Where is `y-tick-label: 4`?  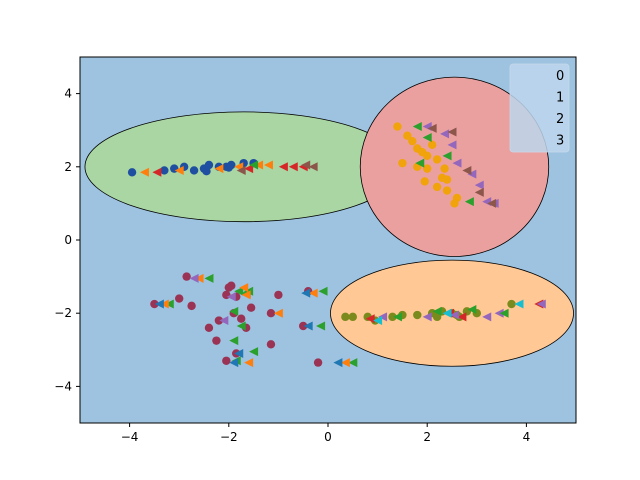
y-tick-label: 4 is located at coordinates (68, 94).